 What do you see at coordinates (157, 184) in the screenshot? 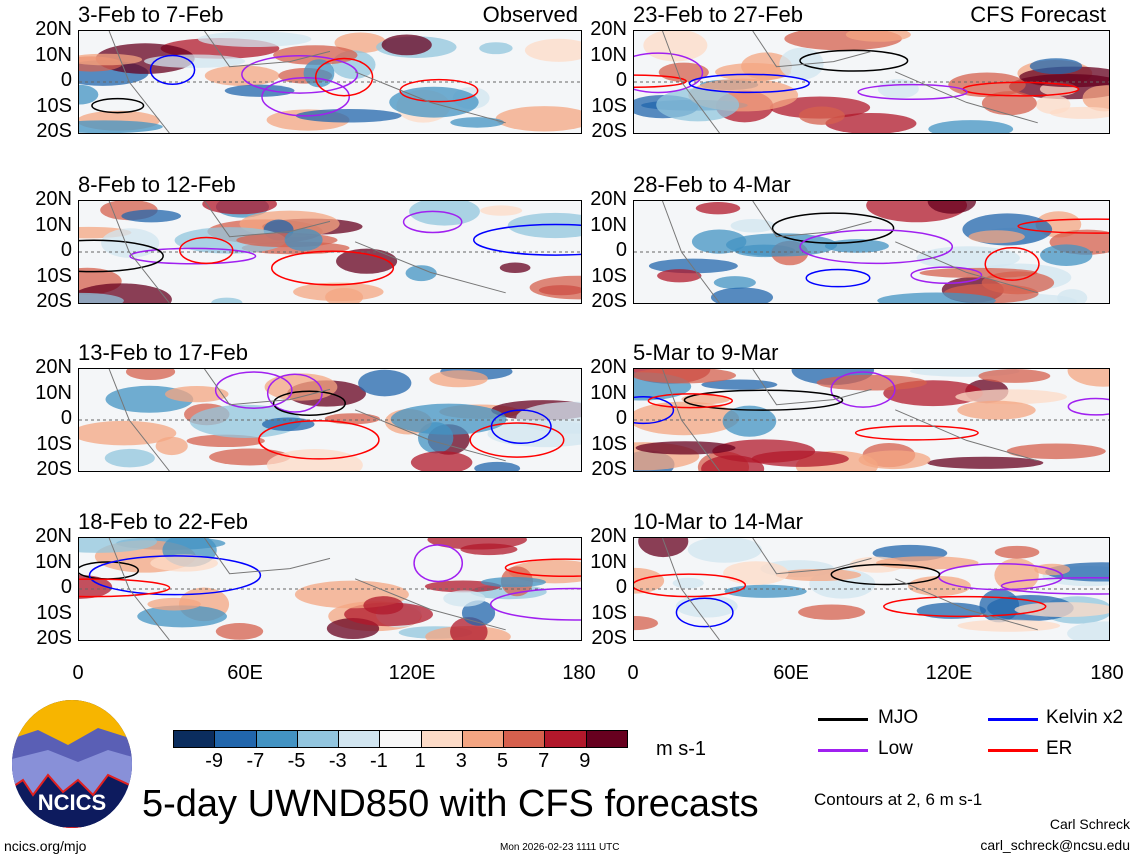
I see `panel-title: 8-Feb to 12-Feb` at bounding box center [157, 184].